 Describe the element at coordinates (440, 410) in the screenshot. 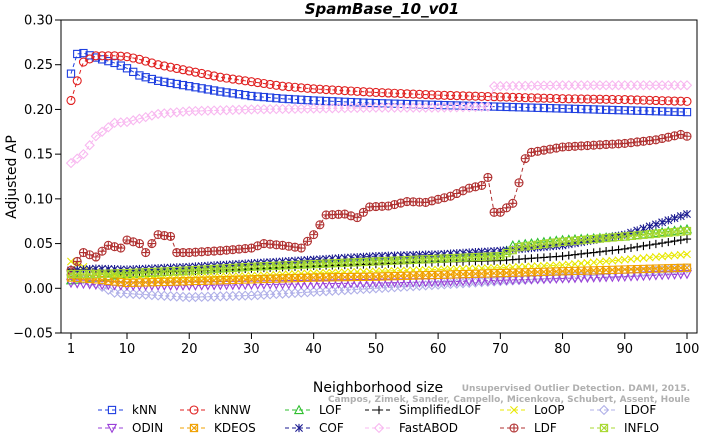

I see `legend-label: SimplifiedLOF` at that location.